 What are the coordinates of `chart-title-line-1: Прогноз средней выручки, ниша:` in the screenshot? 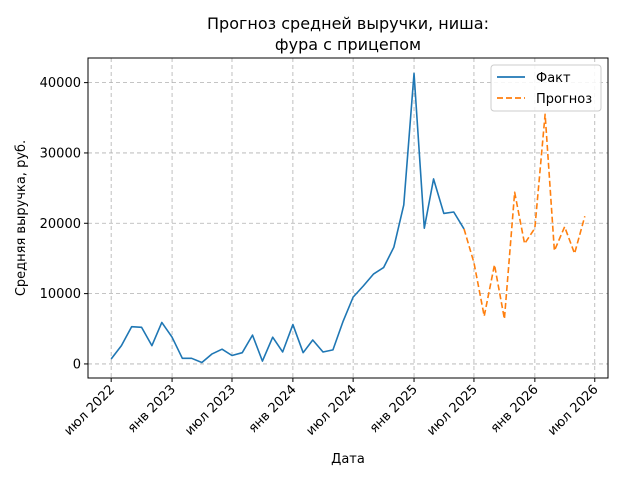 It's located at (348, 23).